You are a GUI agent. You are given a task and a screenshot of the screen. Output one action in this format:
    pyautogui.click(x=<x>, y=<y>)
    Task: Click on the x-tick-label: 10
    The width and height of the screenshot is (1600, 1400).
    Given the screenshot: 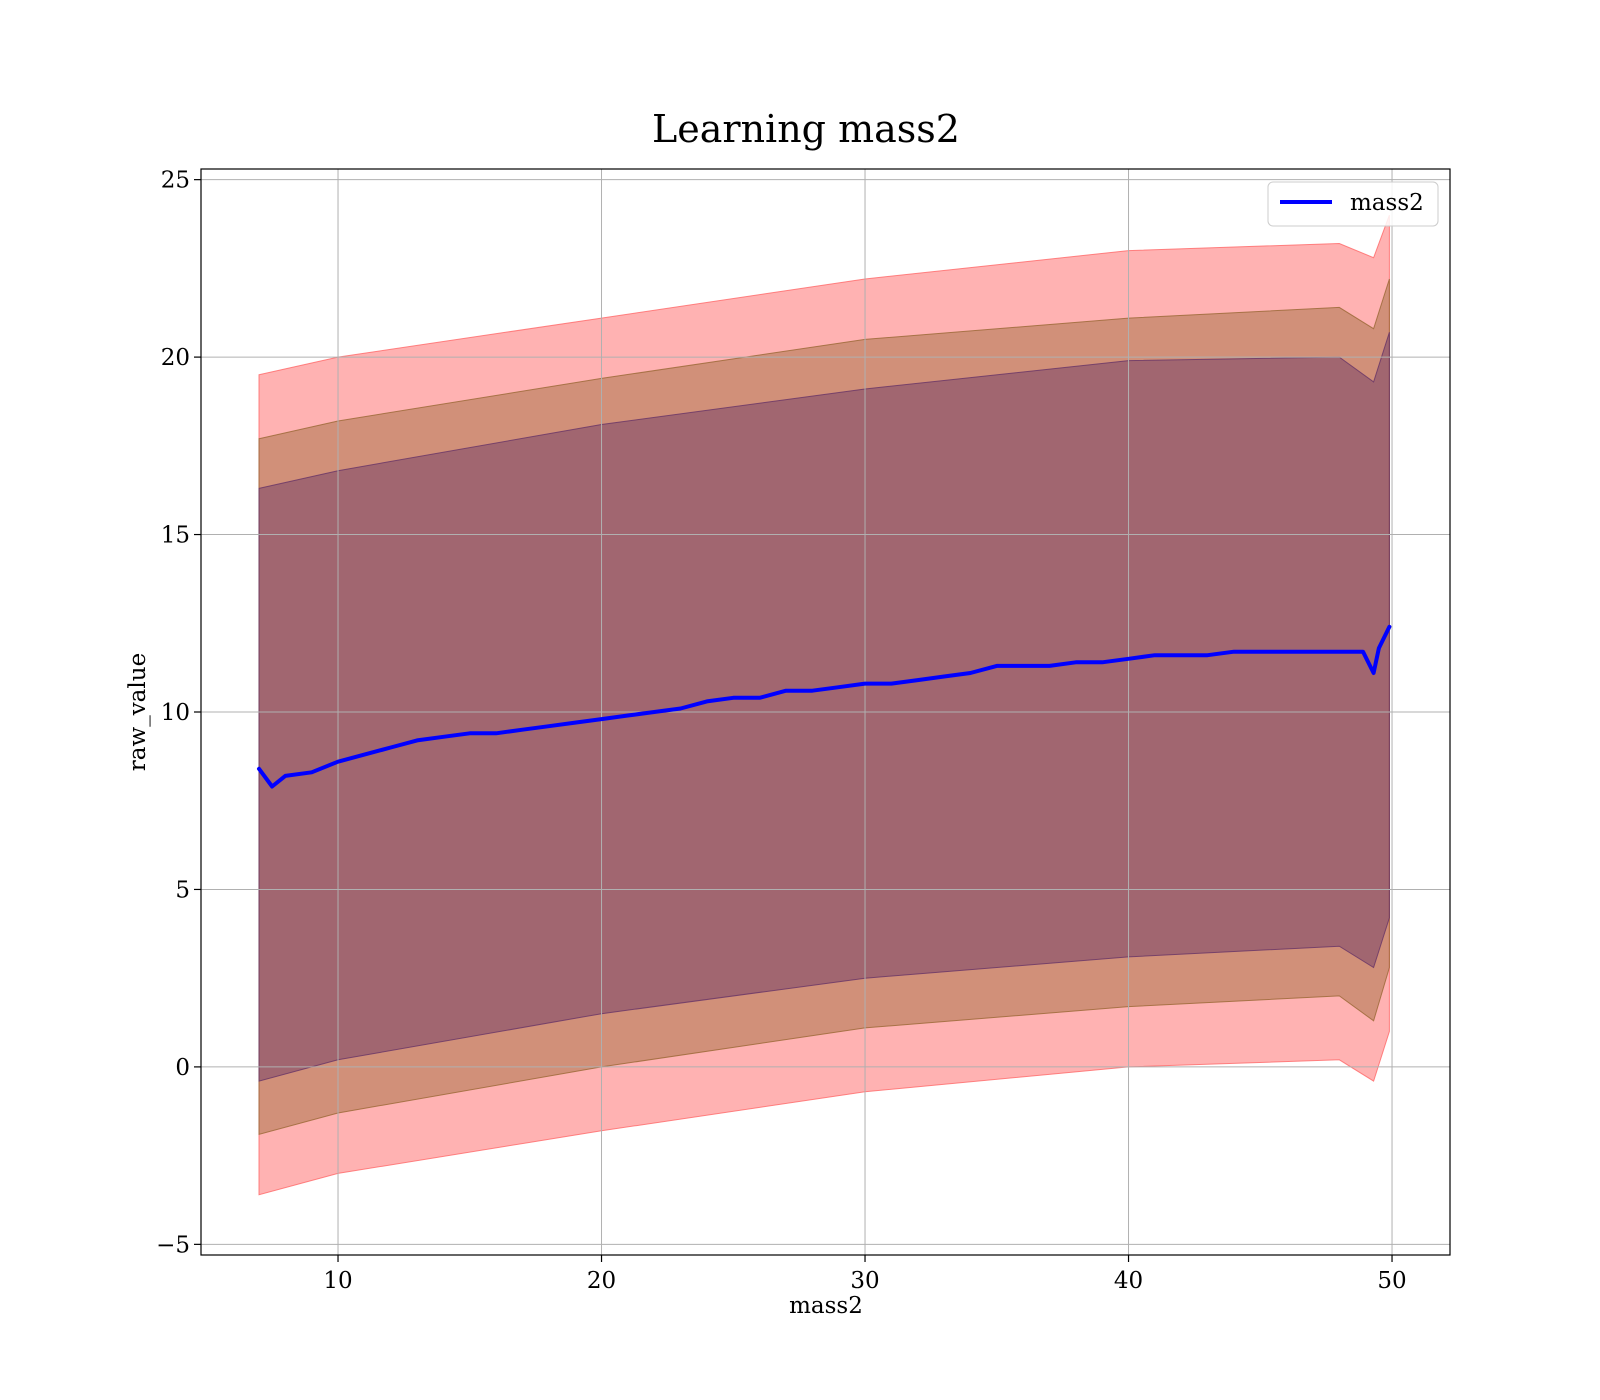 What is the action you would take?
    pyautogui.click(x=337, y=1281)
    